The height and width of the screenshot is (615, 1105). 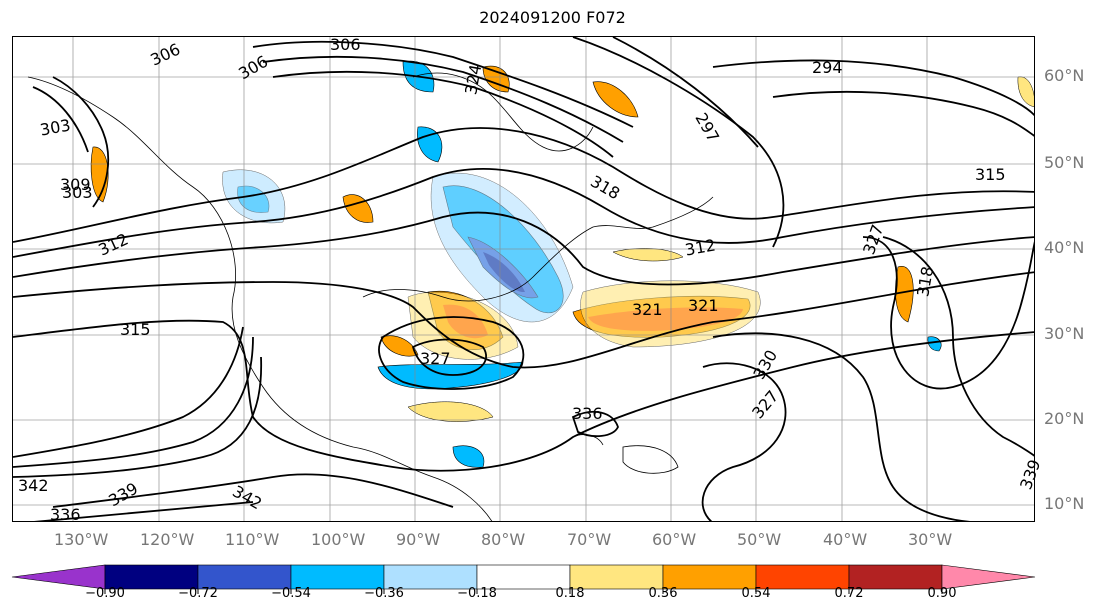 What do you see at coordinates (477, 593) in the screenshot?
I see `colorbar-tick-label: −0.18` at bounding box center [477, 593].